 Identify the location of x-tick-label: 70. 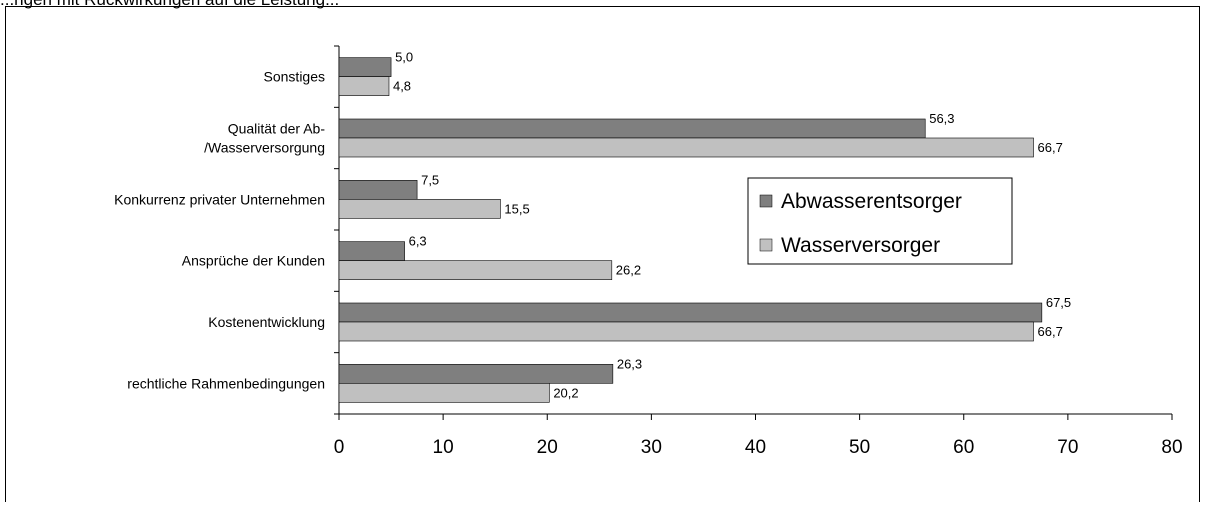
(1067, 447).